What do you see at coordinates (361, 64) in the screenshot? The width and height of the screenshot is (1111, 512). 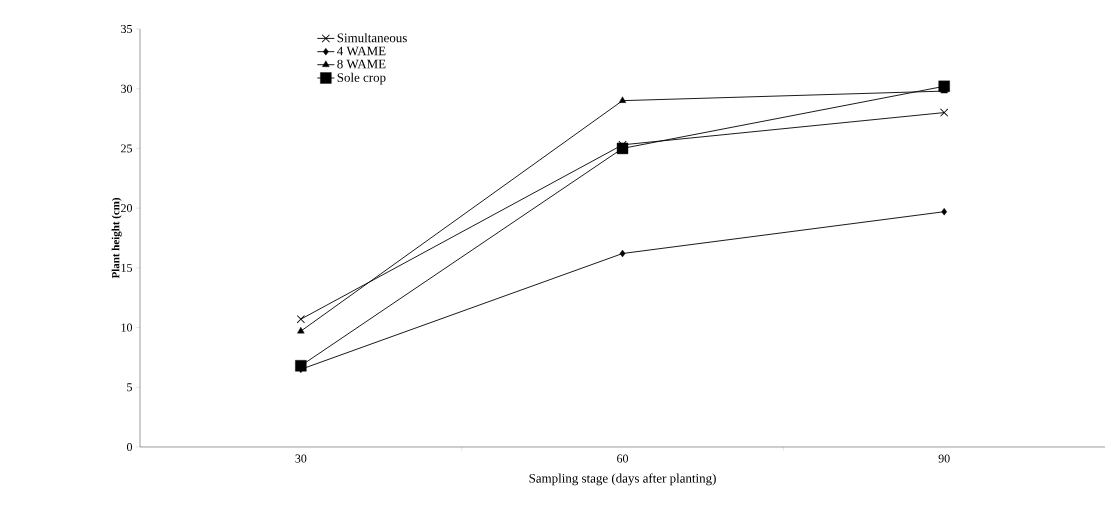 I see `legend-label: 8 WAME` at bounding box center [361, 64].